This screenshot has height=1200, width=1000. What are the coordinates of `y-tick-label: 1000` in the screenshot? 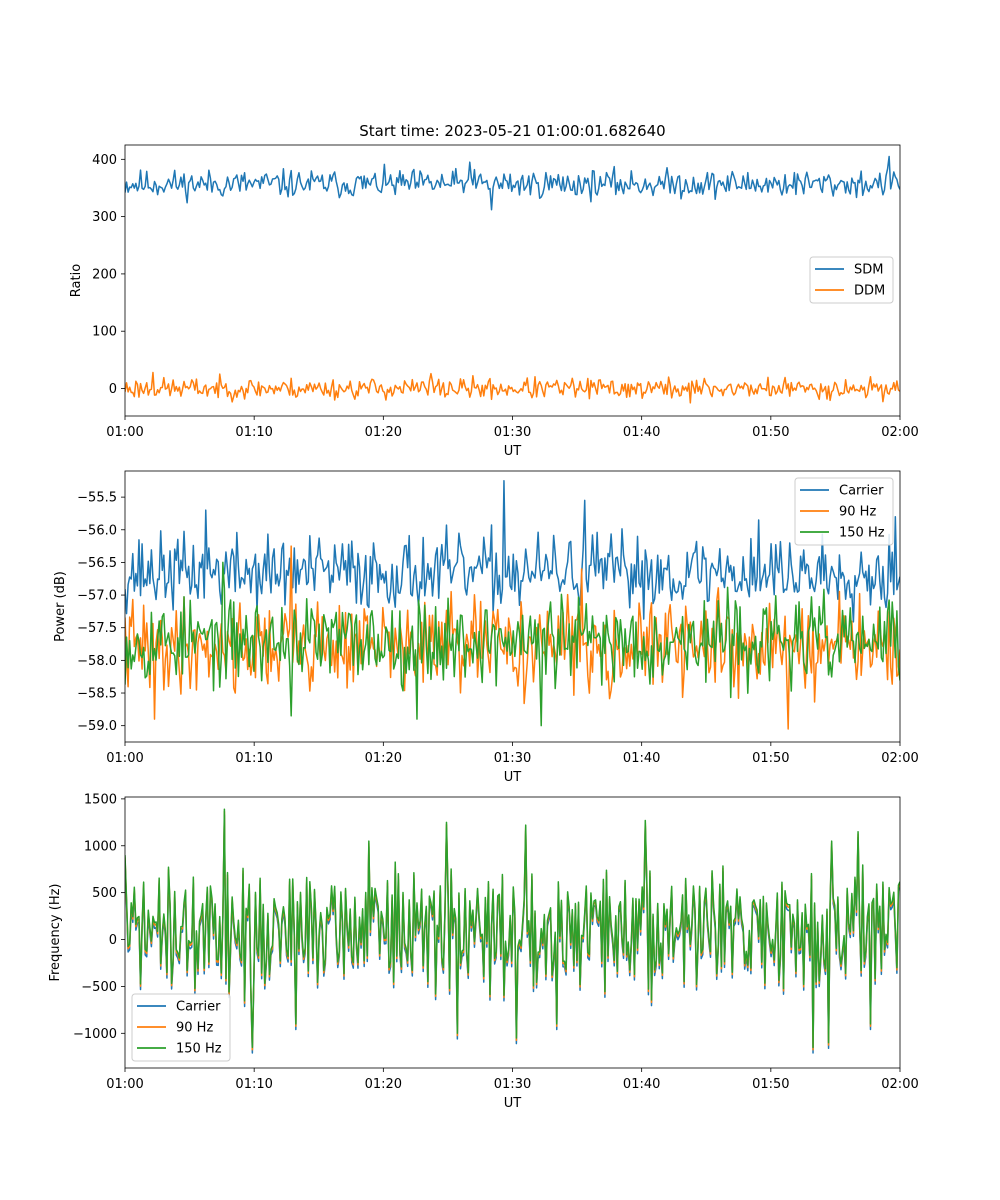 It's located at (100, 846).